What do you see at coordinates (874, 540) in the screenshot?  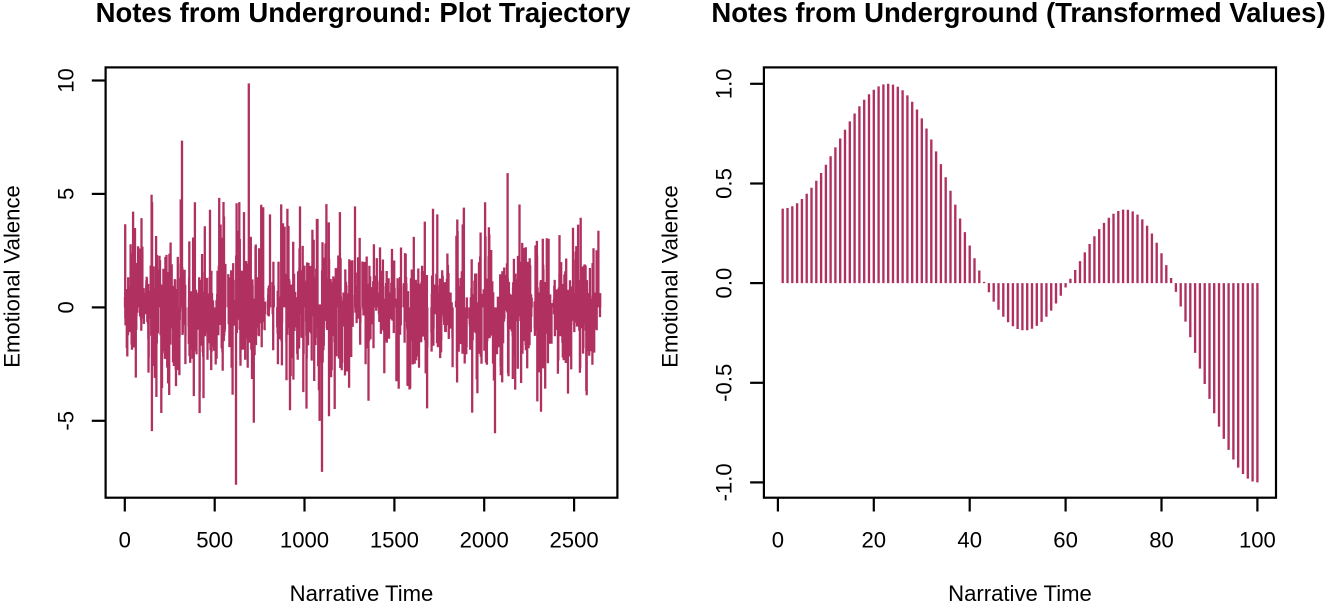 I see `svg-text: 20` at bounding box center [874, 540].